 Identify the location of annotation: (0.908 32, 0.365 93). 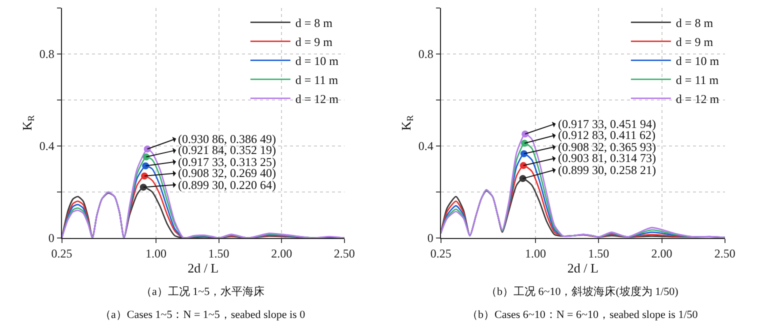
(607, 147).